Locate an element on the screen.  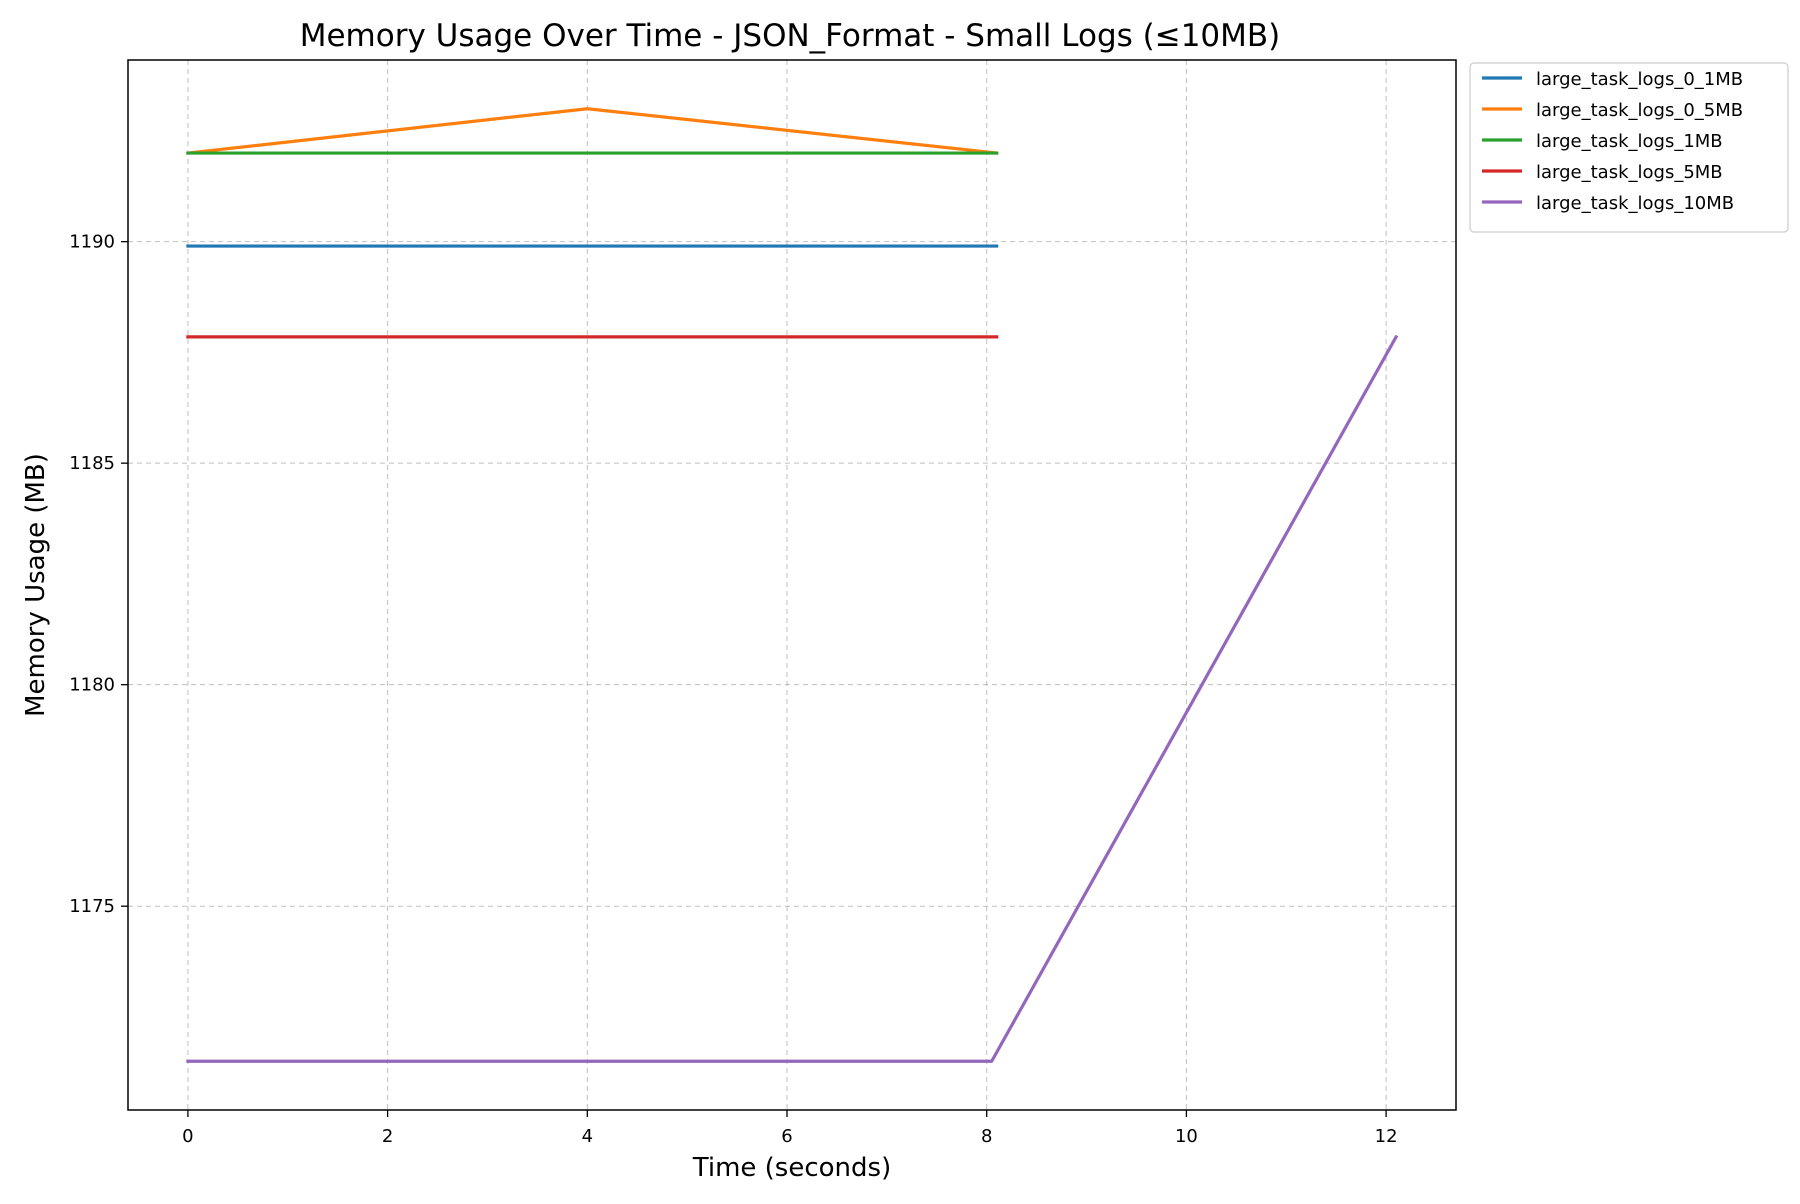
x-tick-label: 4 is located at coordinates (587, 1136).